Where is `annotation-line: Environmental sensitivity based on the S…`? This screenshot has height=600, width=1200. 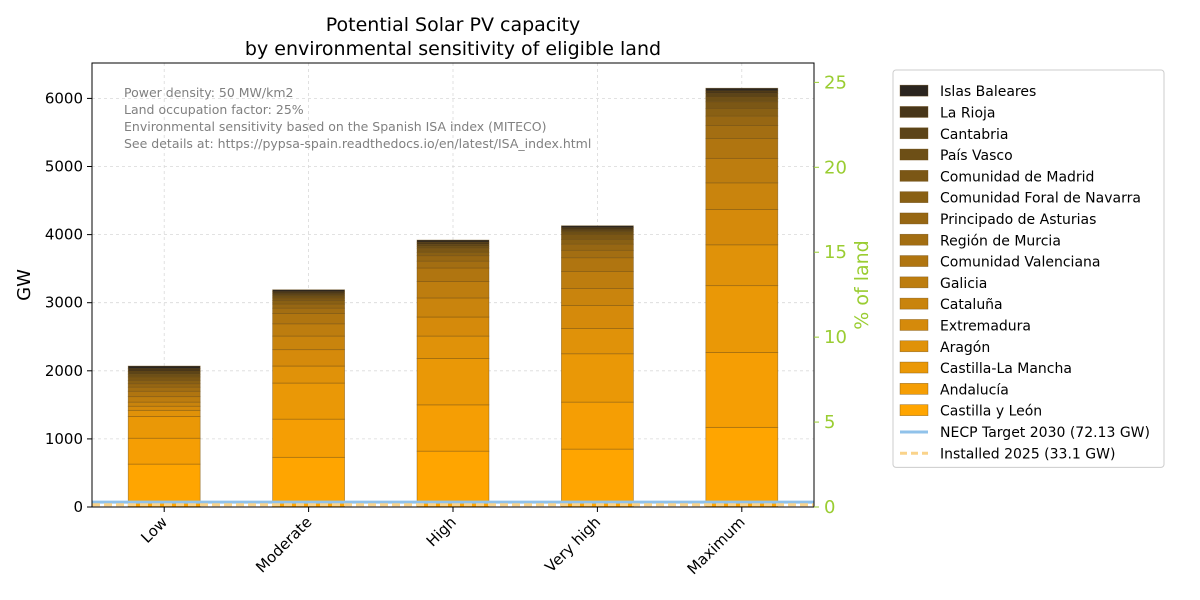 annotation-line: Environmental sensitivity based on the S… is located at coordinates (335, 126).